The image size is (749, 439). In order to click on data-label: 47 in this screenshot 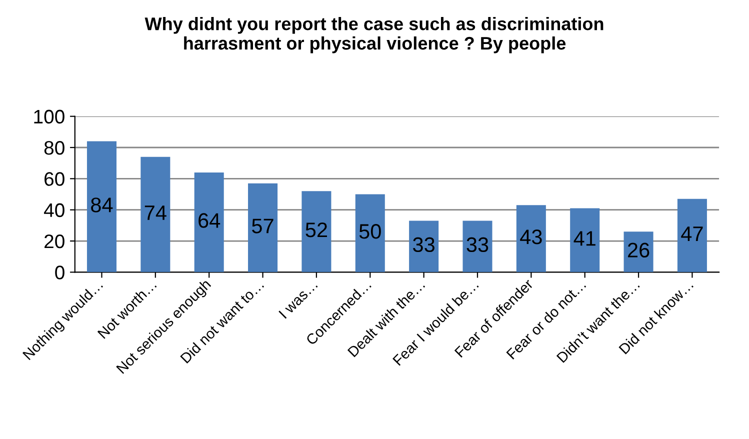, I will do `click(692, 233)`.